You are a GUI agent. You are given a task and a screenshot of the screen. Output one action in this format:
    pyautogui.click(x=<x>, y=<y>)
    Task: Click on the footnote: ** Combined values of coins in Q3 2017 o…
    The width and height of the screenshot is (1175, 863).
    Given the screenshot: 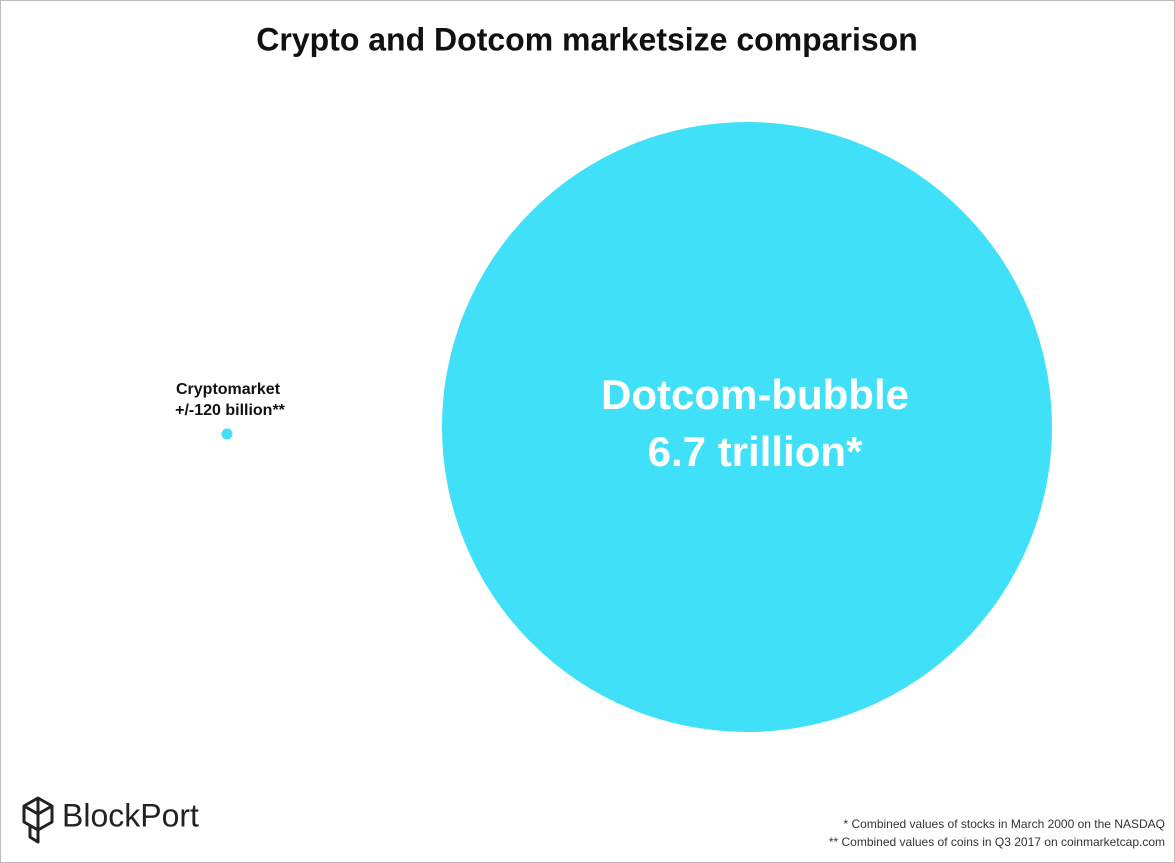 What is the action you would take?
    pyautogui.click(x=997, y=842)
    